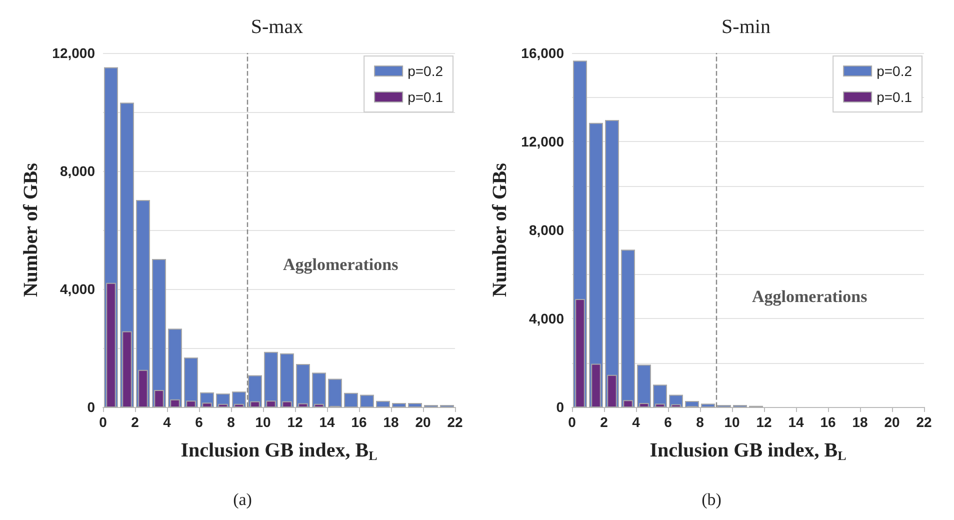  Describe the element at coordinates (746, 27) in the screenshot. I see `chart-title: S-min` at that location.